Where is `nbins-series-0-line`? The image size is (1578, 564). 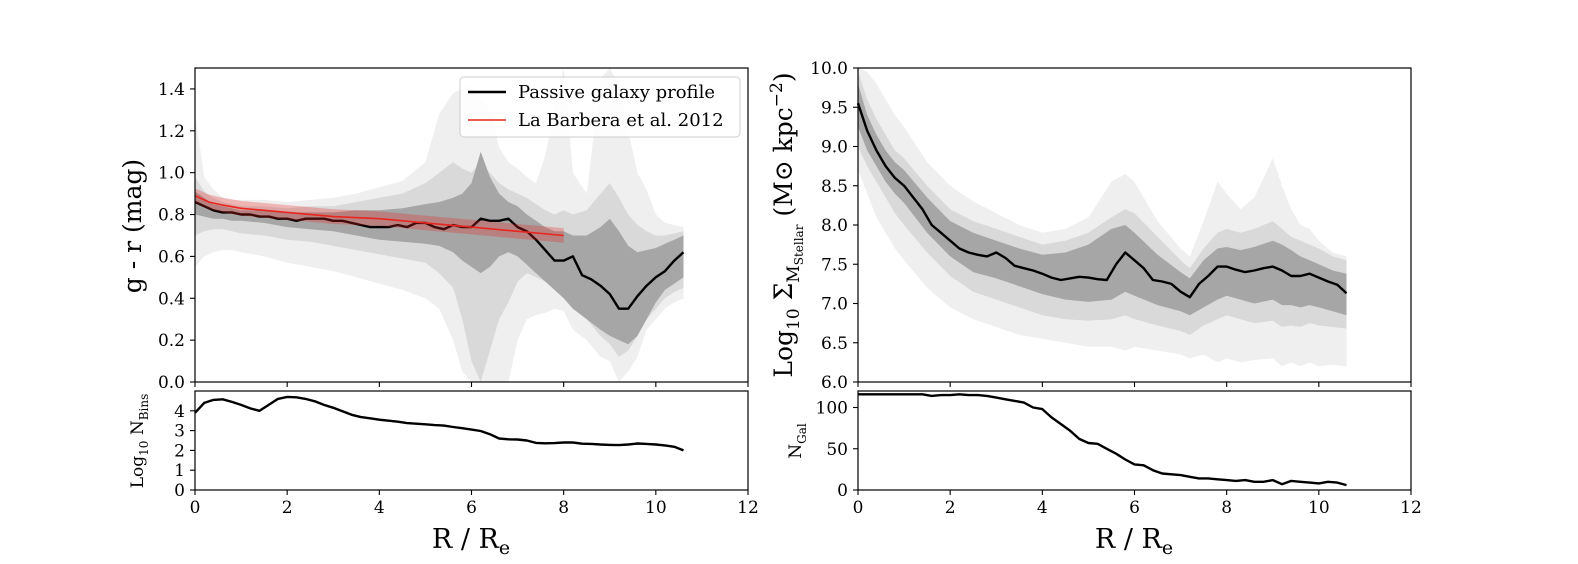
nbins-series-0-line is located at coordinates (439, 423).